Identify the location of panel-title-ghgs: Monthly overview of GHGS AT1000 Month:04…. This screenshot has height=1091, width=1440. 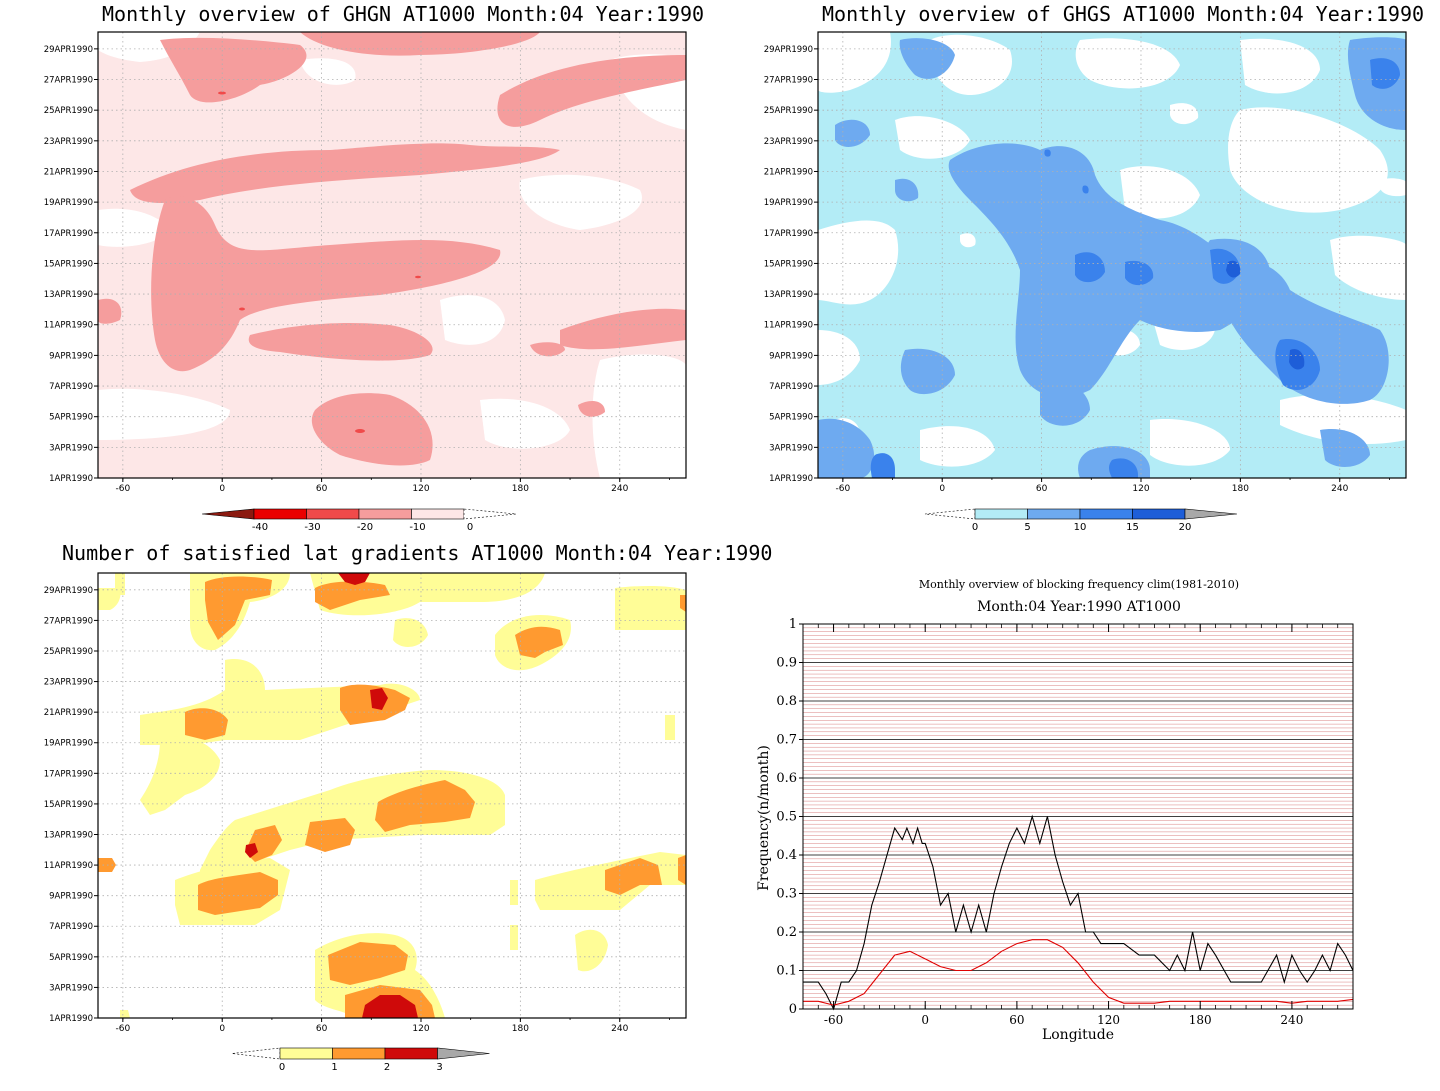
(1123, 14).